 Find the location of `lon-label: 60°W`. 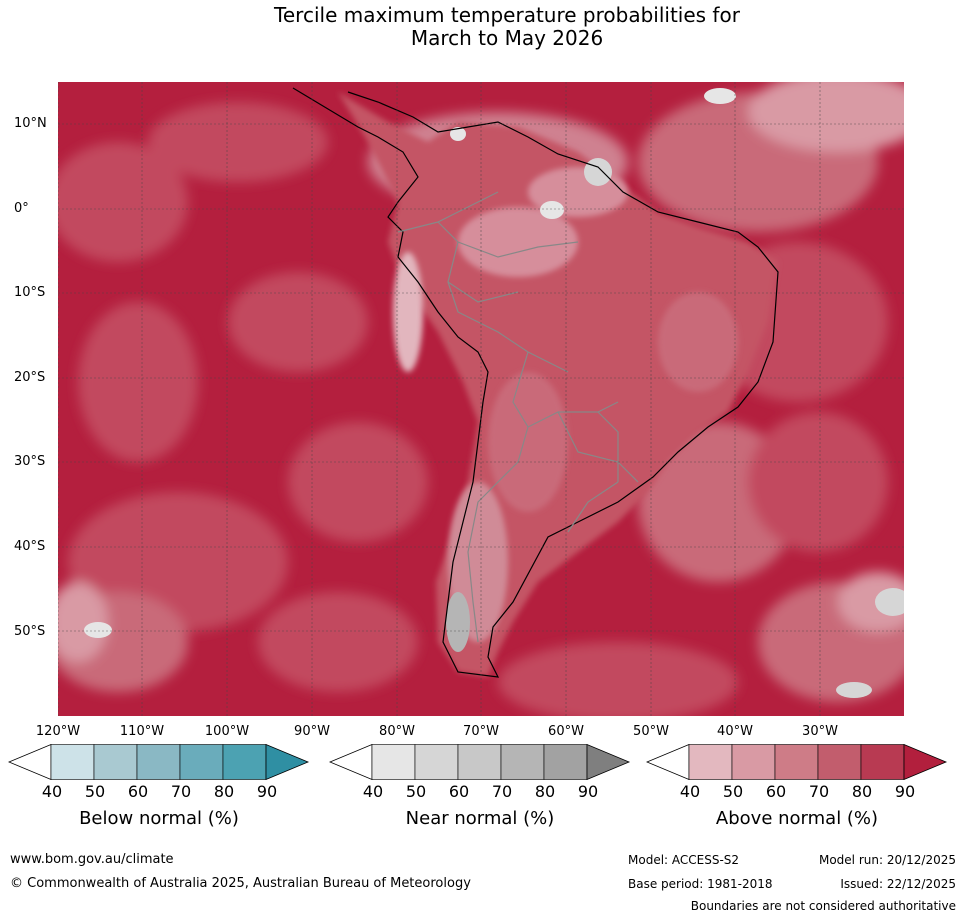

lon-label: 60°W is located at coordinates (566, 731).